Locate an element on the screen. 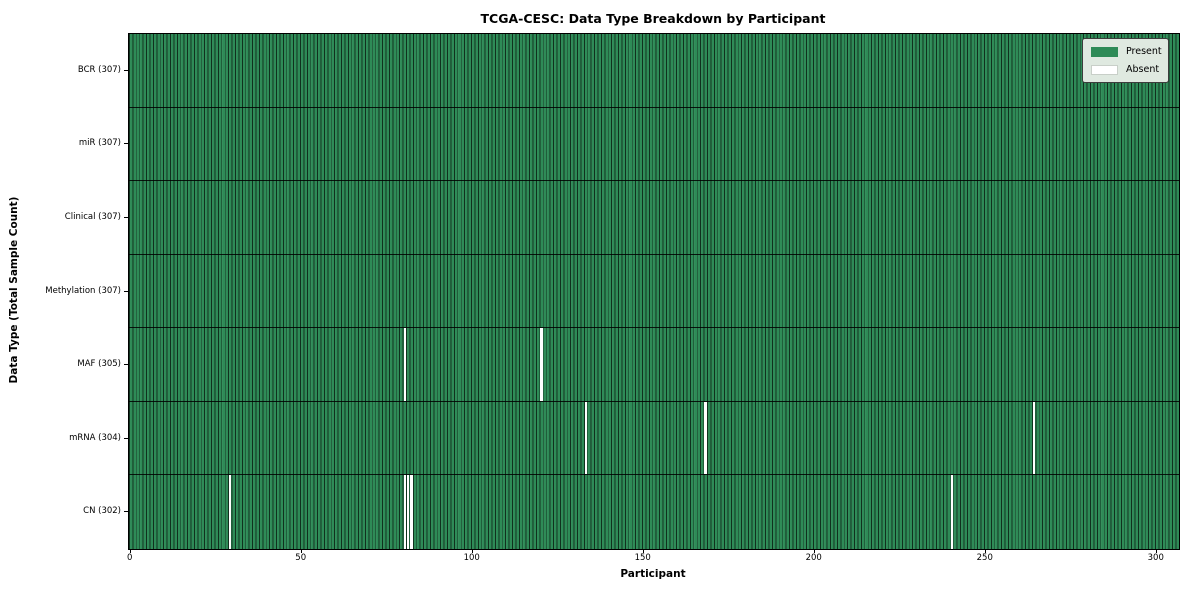 The height and width of the screenshot is (600, 1200). x-tick-label: 100 is located at coordinates (471, 558).